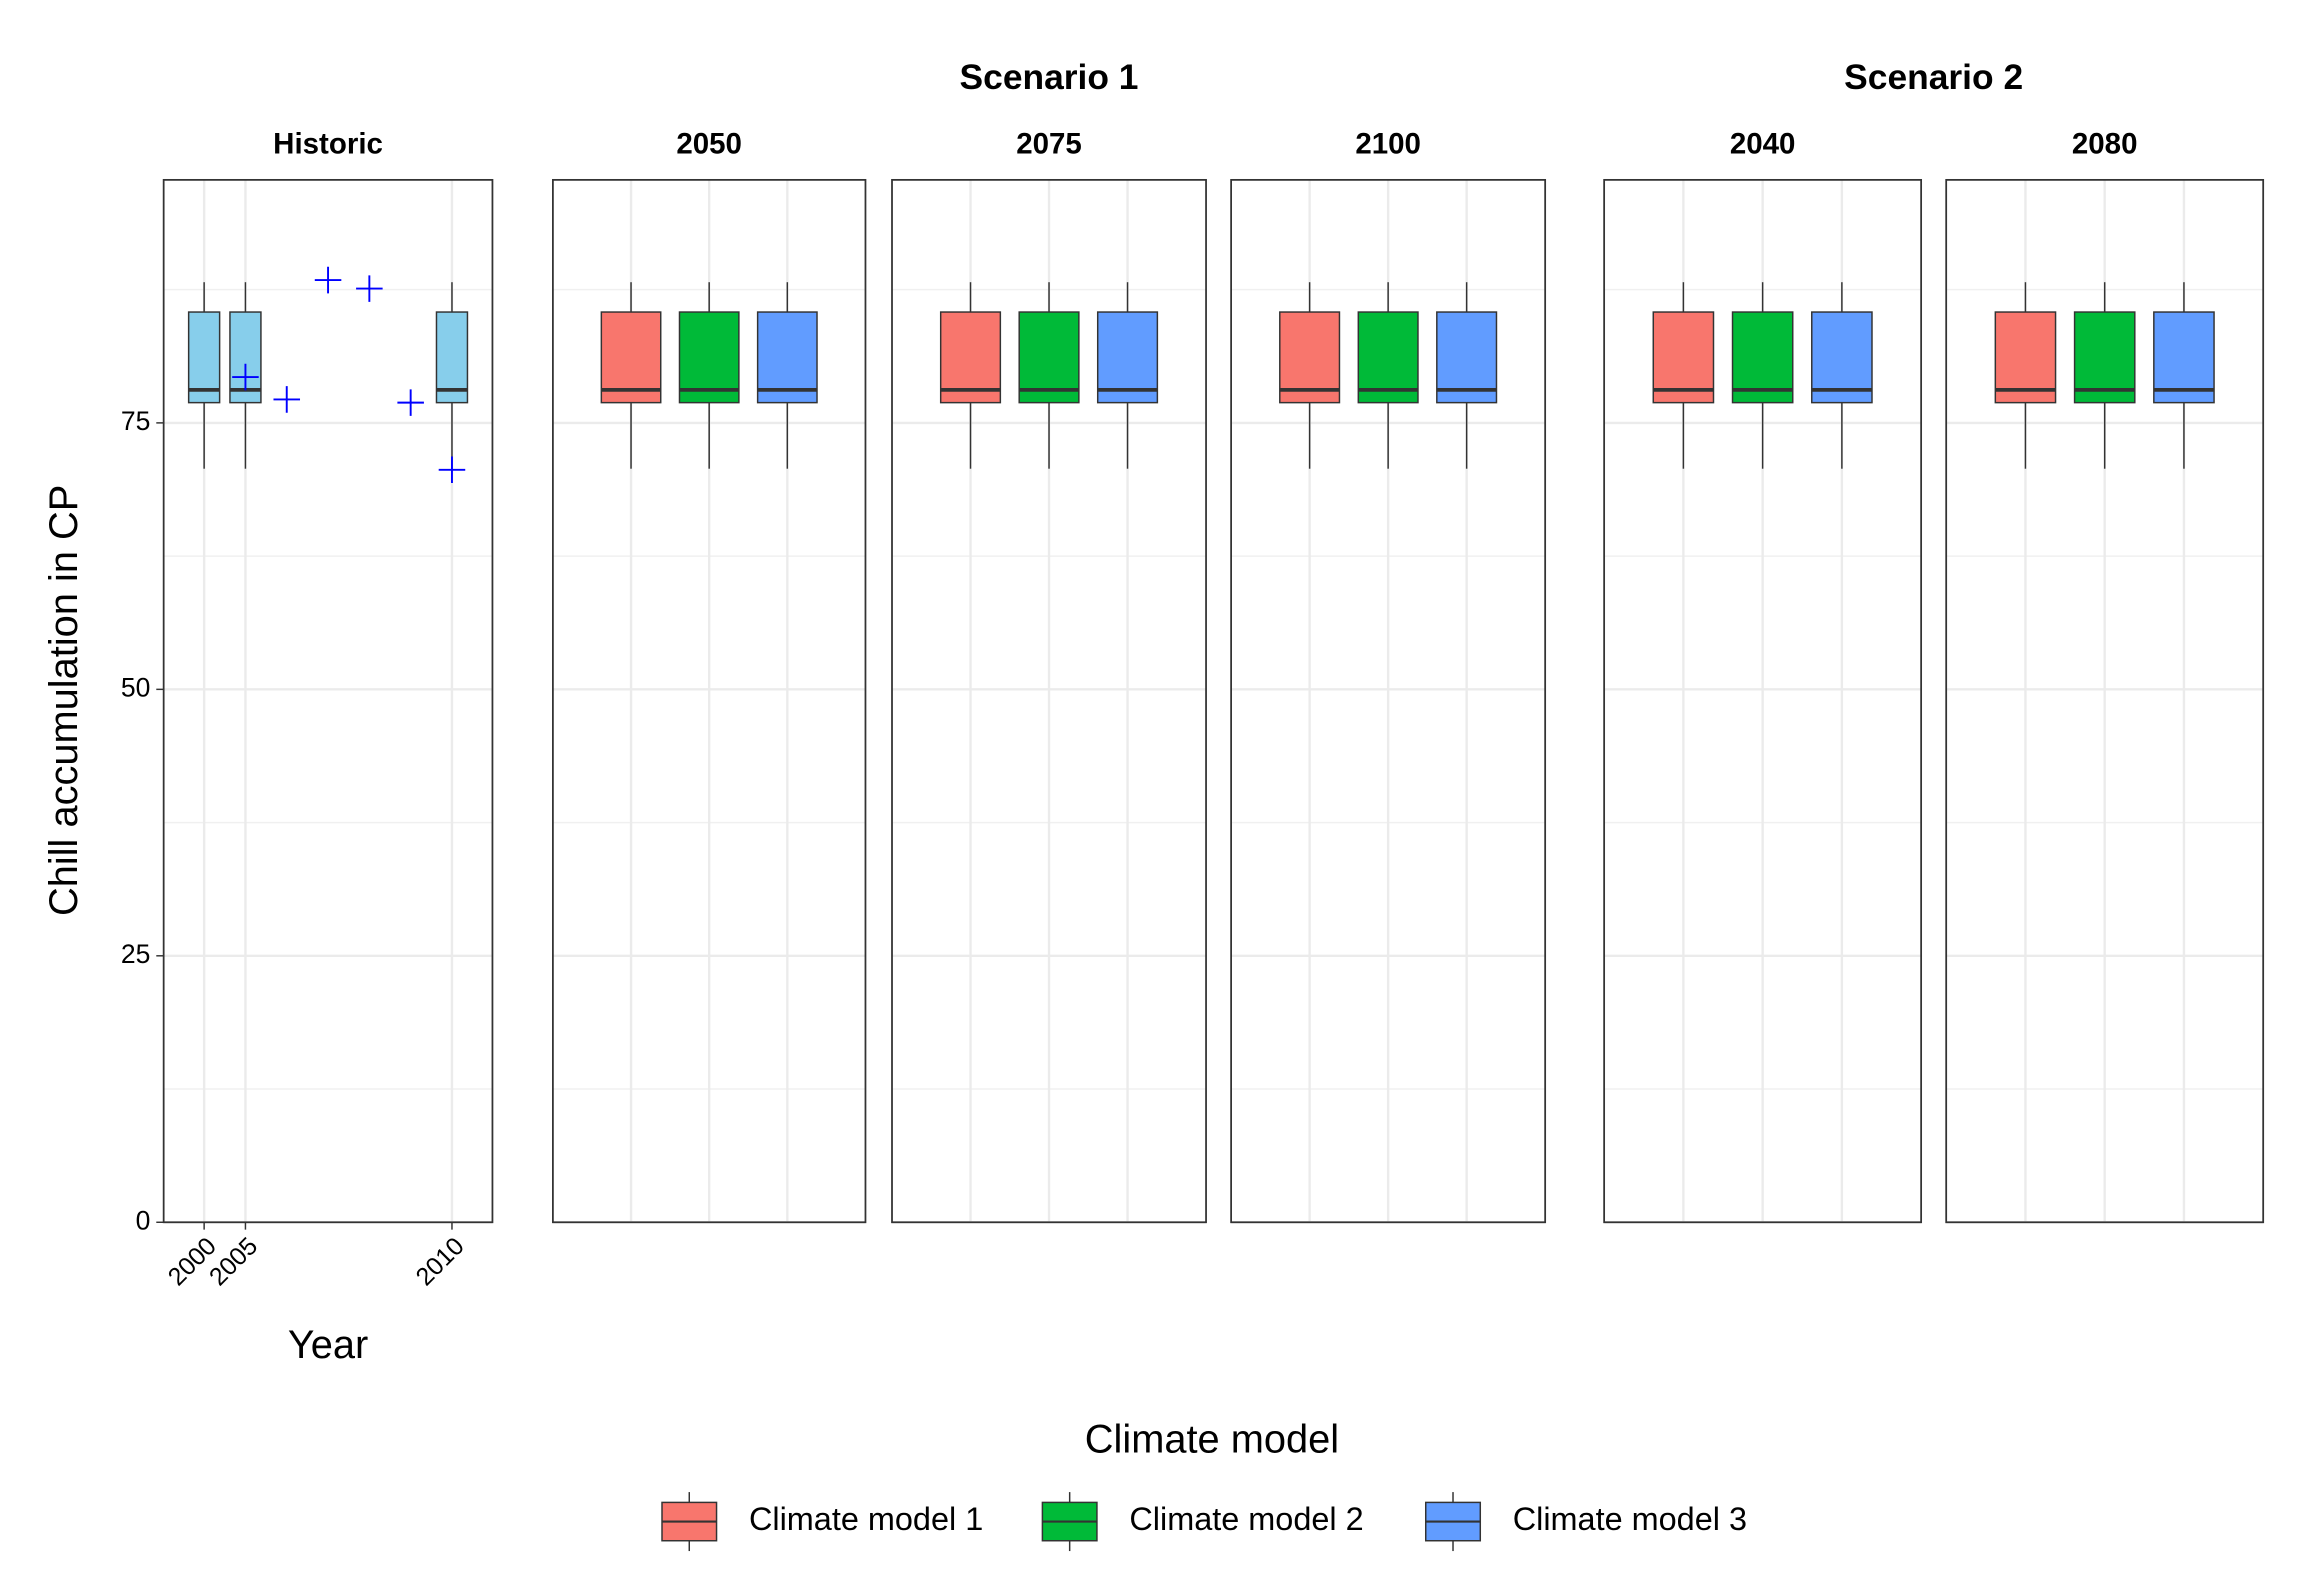 This screenshot has width=2303, height=1596. What do you see at coordinates (1049, 77) in the screenshot?
I see `scenario-label: Scenario 1` at bounding box center [1049, 77].